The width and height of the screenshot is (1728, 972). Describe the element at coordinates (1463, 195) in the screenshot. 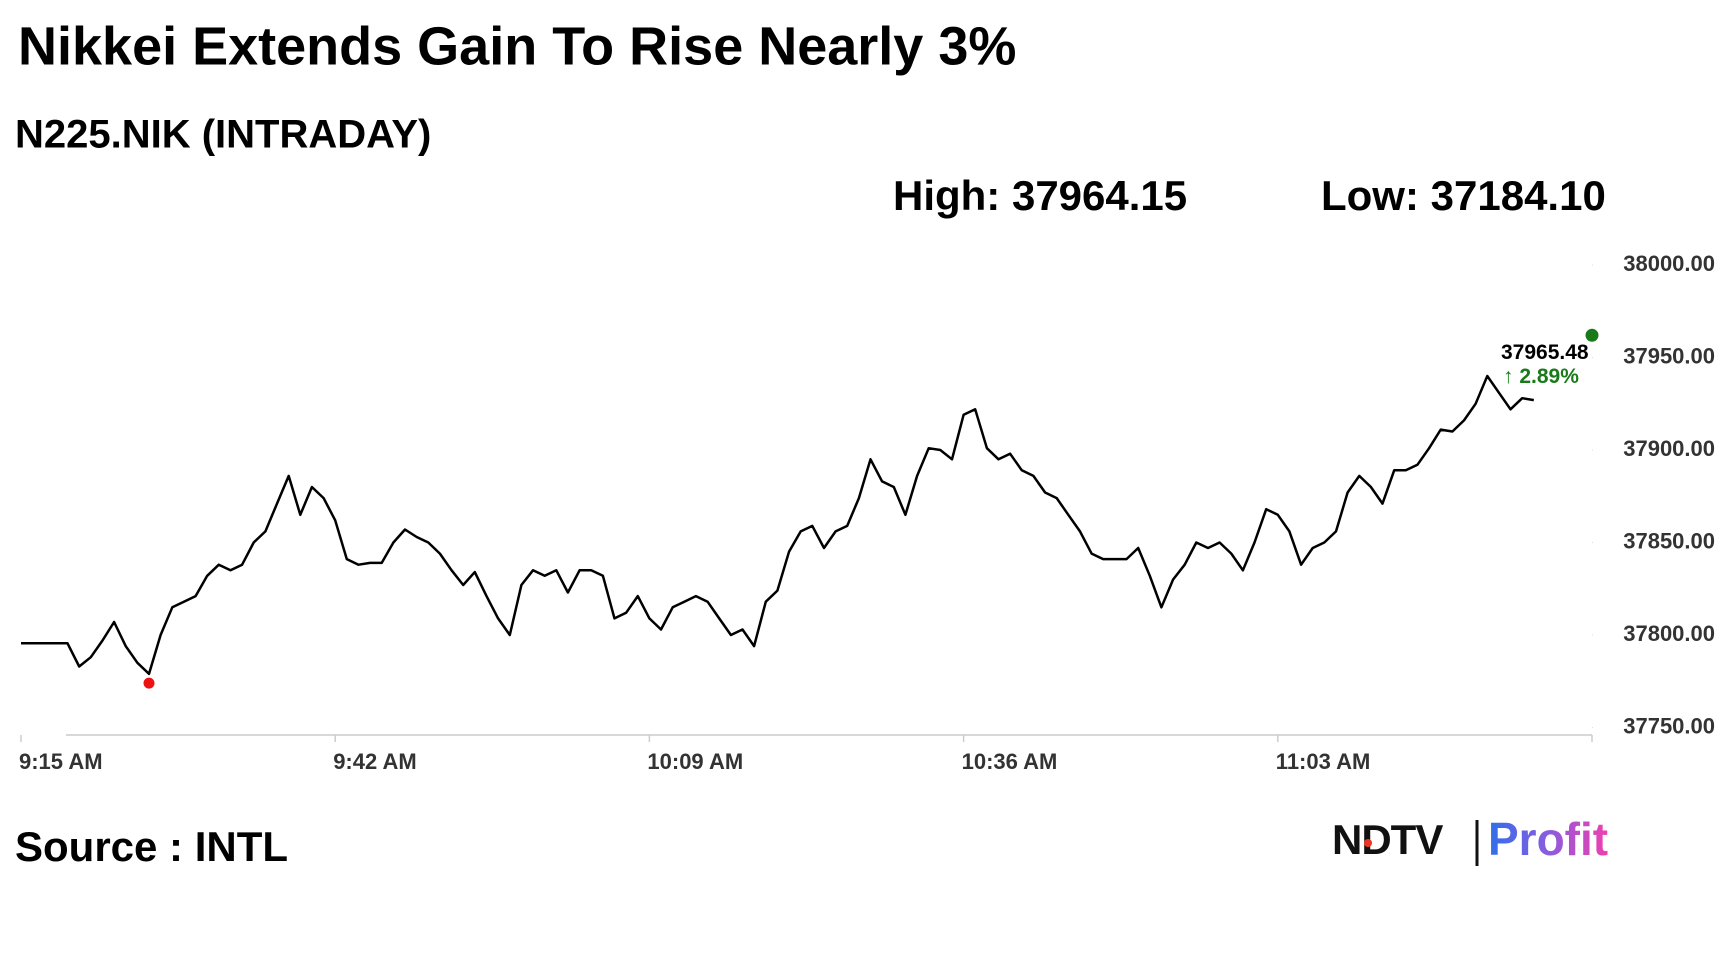

I see `low-label: Low: 37184.10` at that location.